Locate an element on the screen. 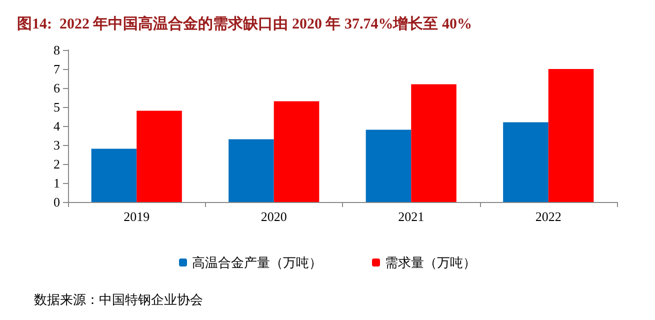 The image size is (655, 320). y-tick-label: 5 is located at coordinates (57, 107).